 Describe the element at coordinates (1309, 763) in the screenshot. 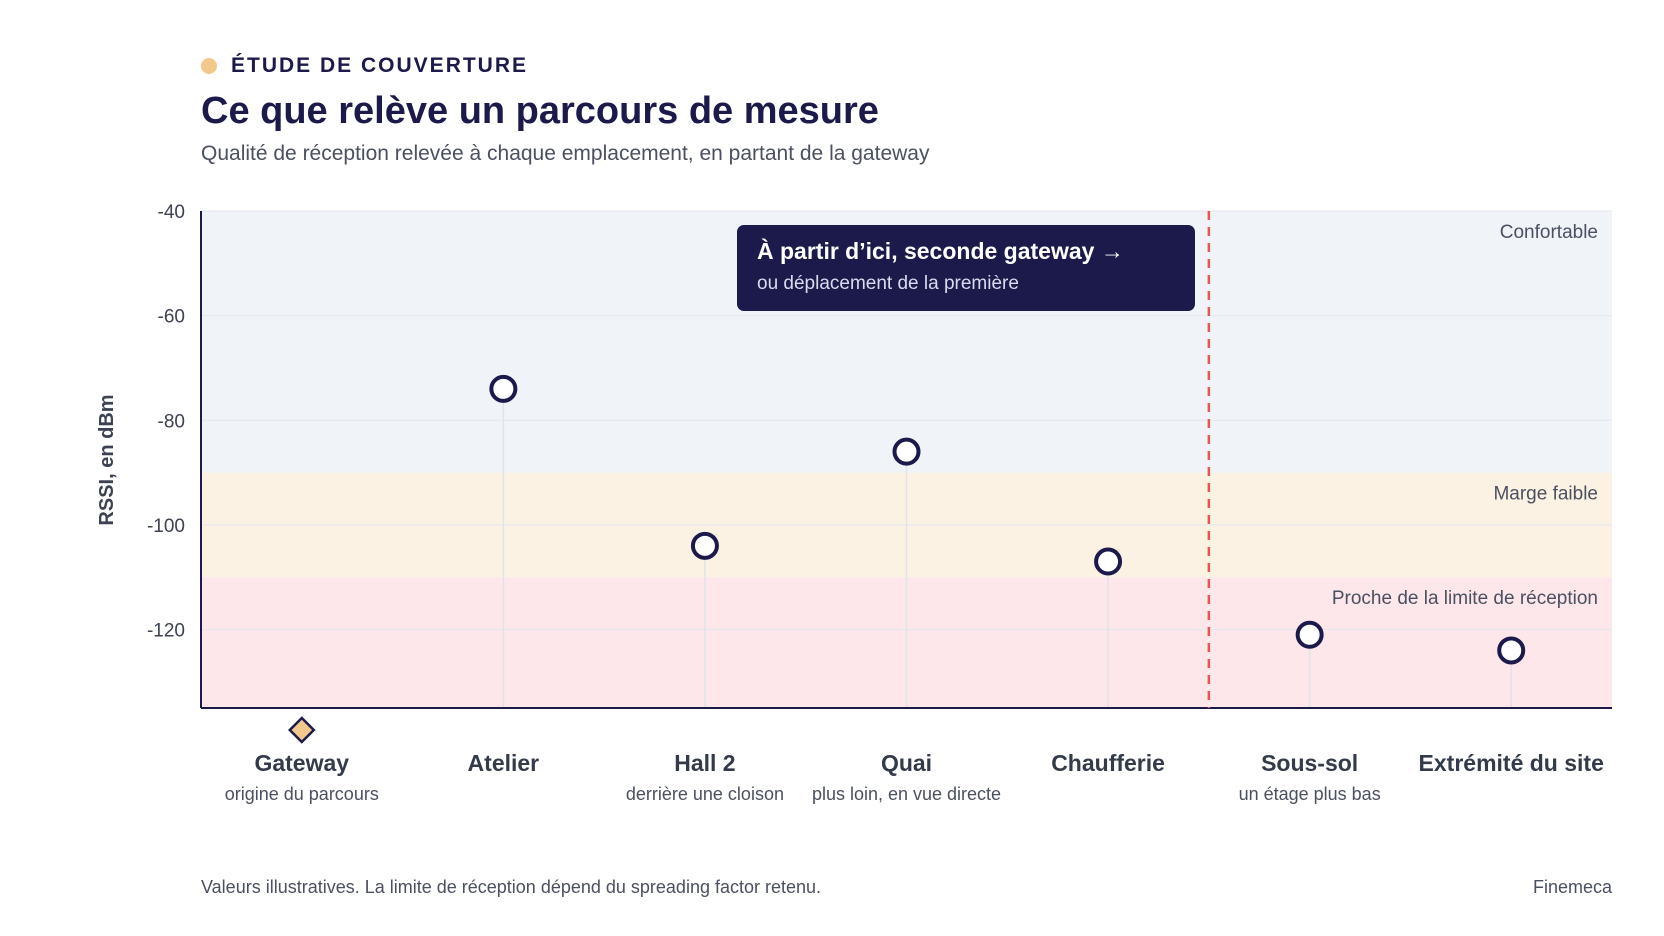

I see `x-category-label: Sous-sol` at that location.